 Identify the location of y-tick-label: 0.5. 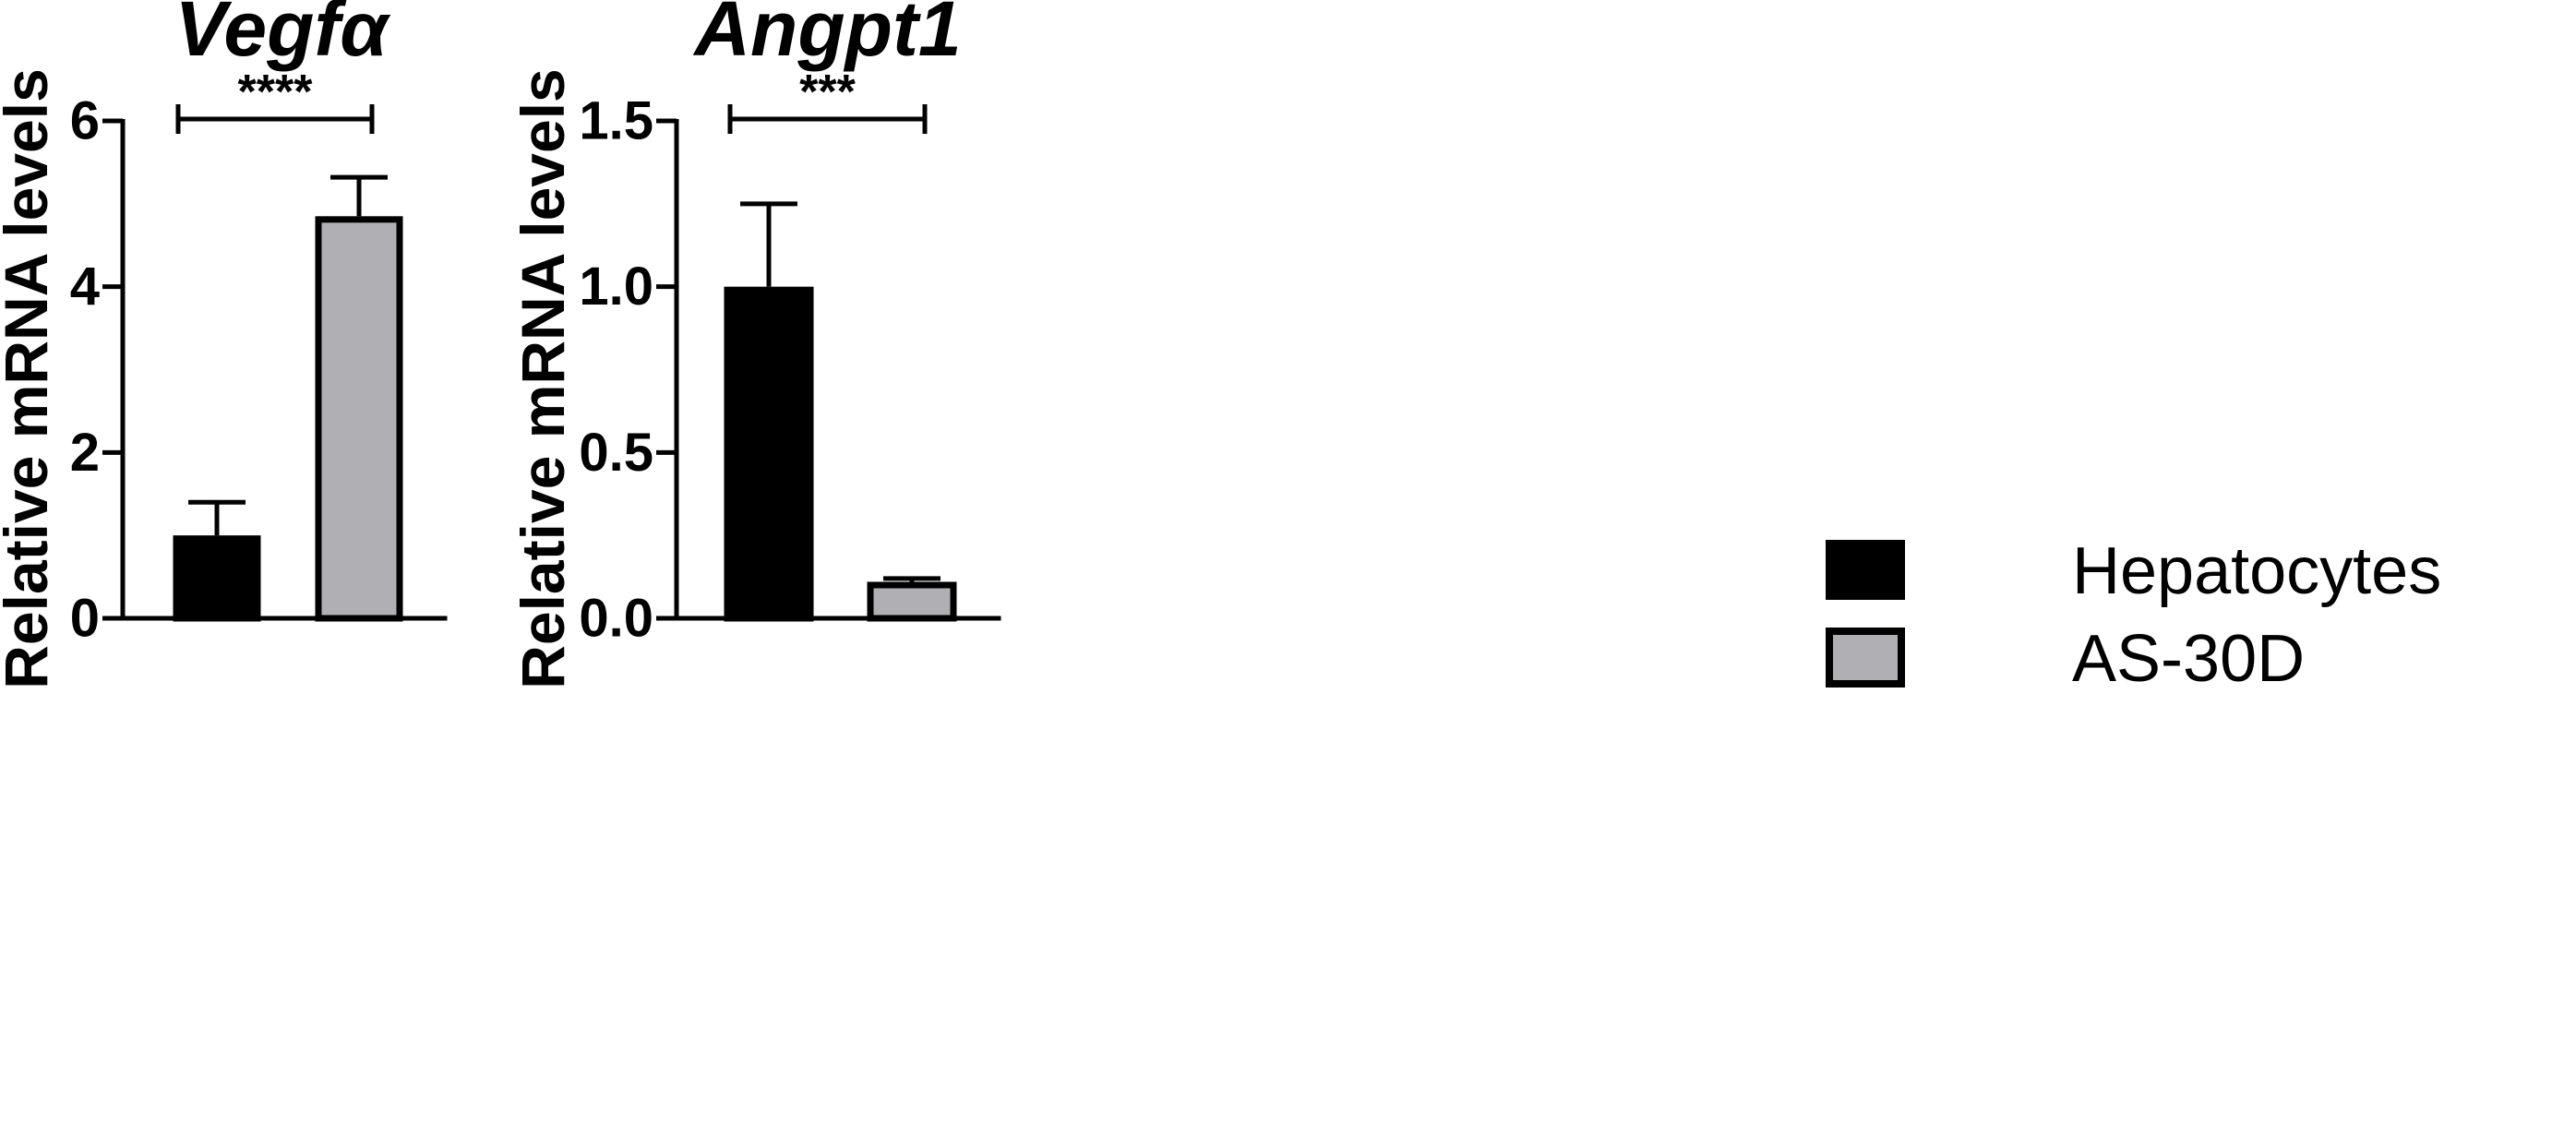
(616, 453).